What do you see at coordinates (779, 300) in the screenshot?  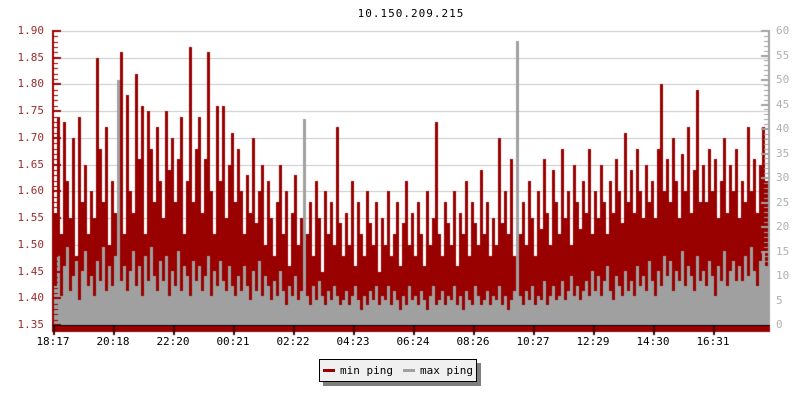 I see `right-axis-tick-label: 5` at bounding box center [779, 300].